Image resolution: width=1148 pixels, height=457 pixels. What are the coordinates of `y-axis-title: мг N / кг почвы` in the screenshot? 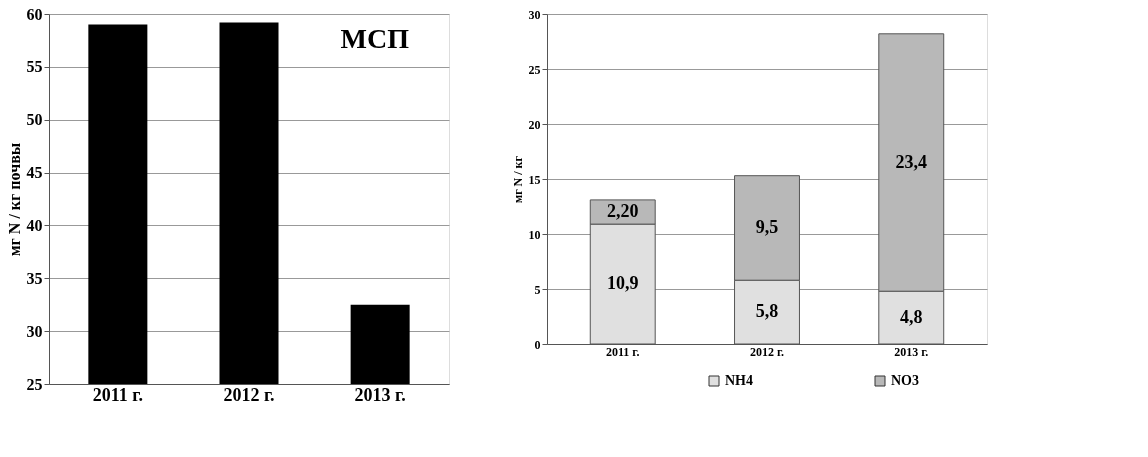 It's located at (14, 199).